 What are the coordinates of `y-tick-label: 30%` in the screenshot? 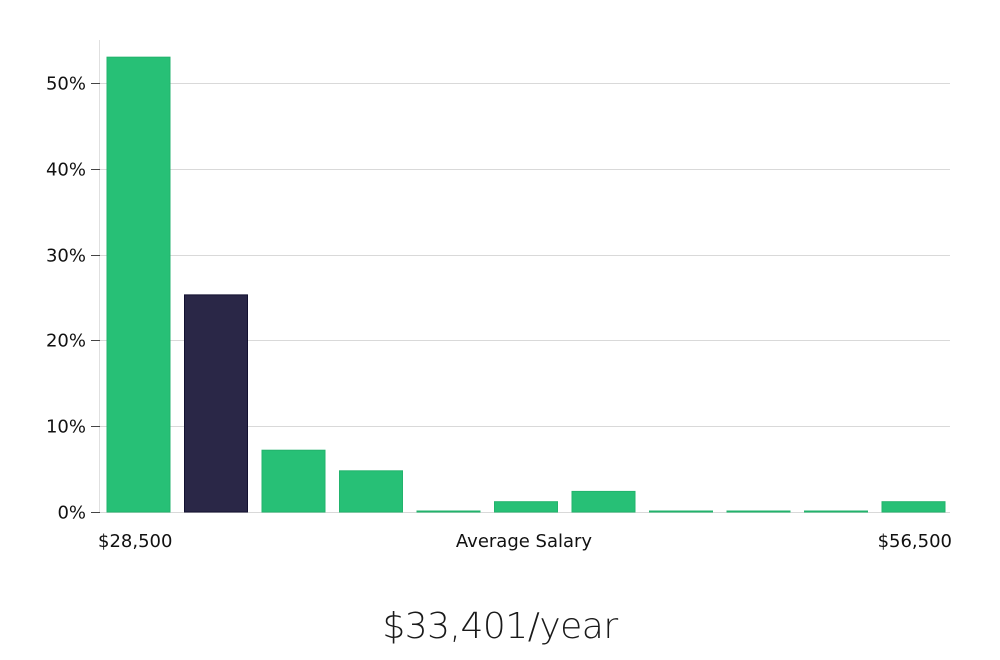 It's located at (66, 256).